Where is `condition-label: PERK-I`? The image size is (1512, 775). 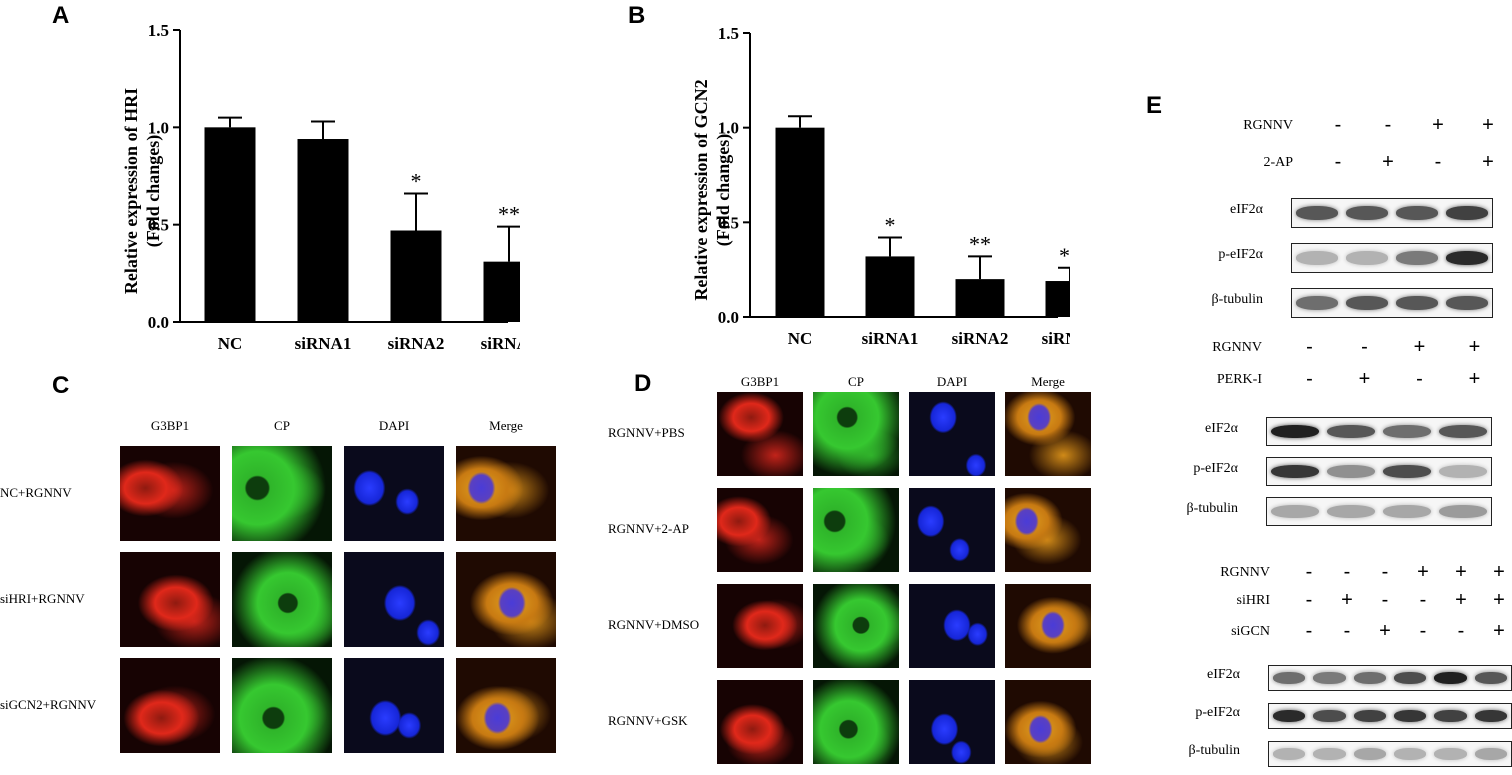 condition-label: PERK-I is located at coordinates (1239, 379).